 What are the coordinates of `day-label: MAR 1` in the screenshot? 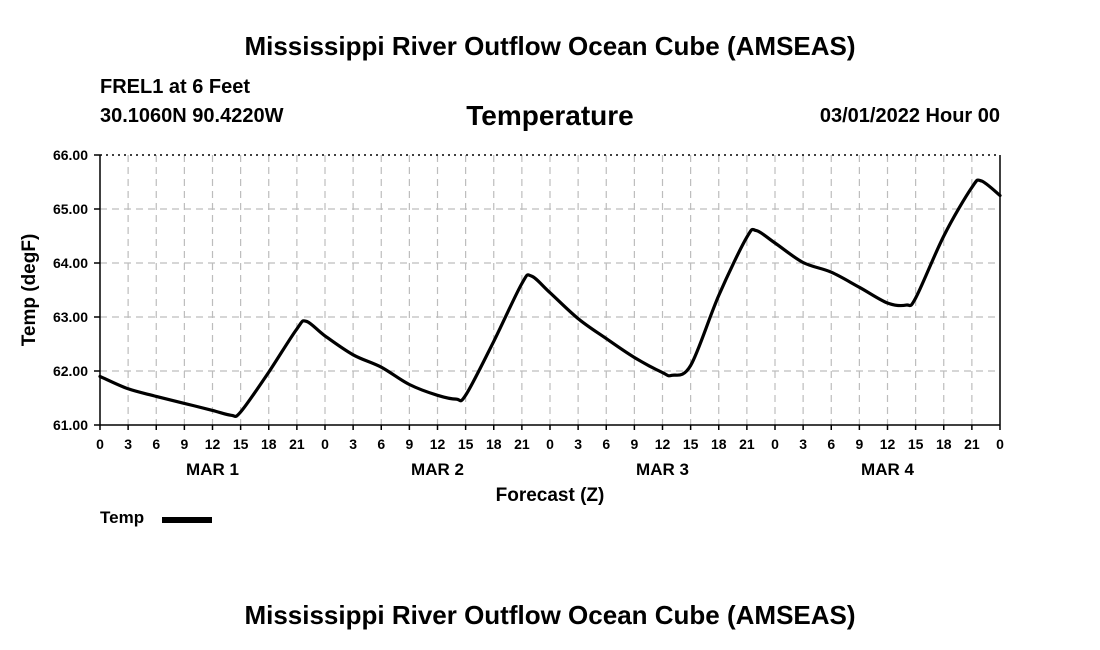 It's located at (212, 469).